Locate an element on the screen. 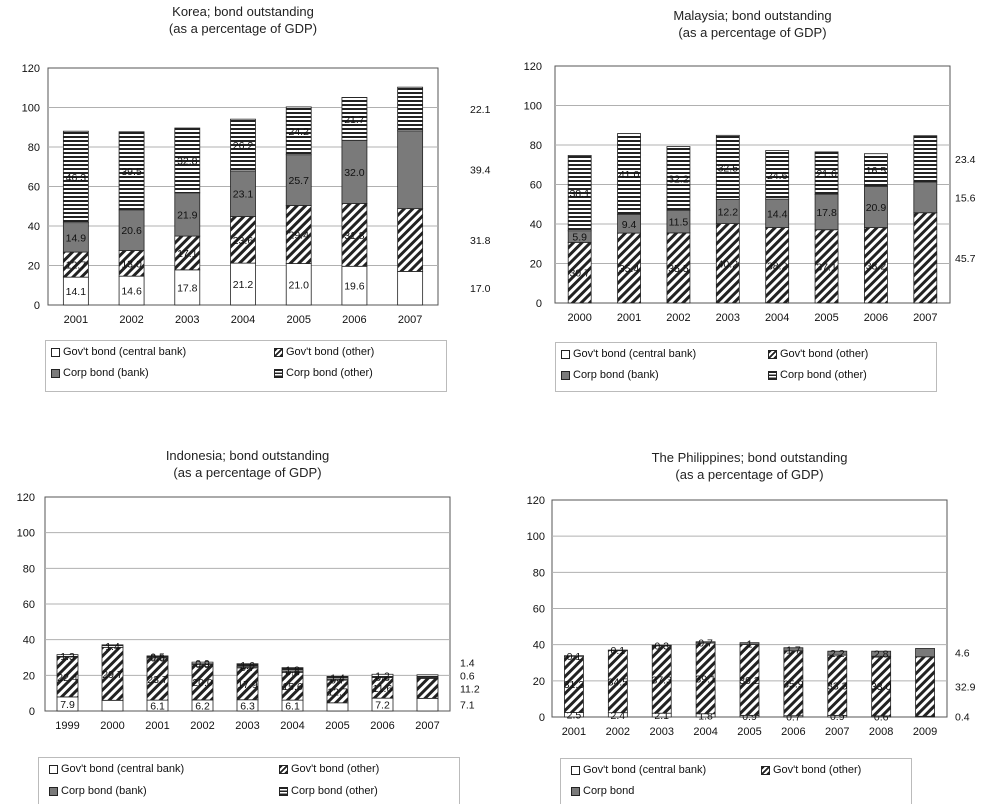  data-label: 21.6 is located at coordinates (826, 174).